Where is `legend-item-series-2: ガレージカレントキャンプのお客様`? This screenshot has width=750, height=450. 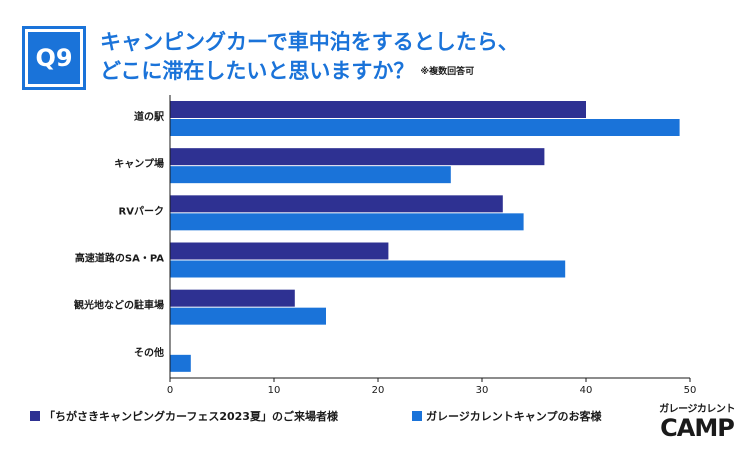
legend-item-series-2: ガレージカレントキャンプのお客様 is located at coordinates (506, 416).